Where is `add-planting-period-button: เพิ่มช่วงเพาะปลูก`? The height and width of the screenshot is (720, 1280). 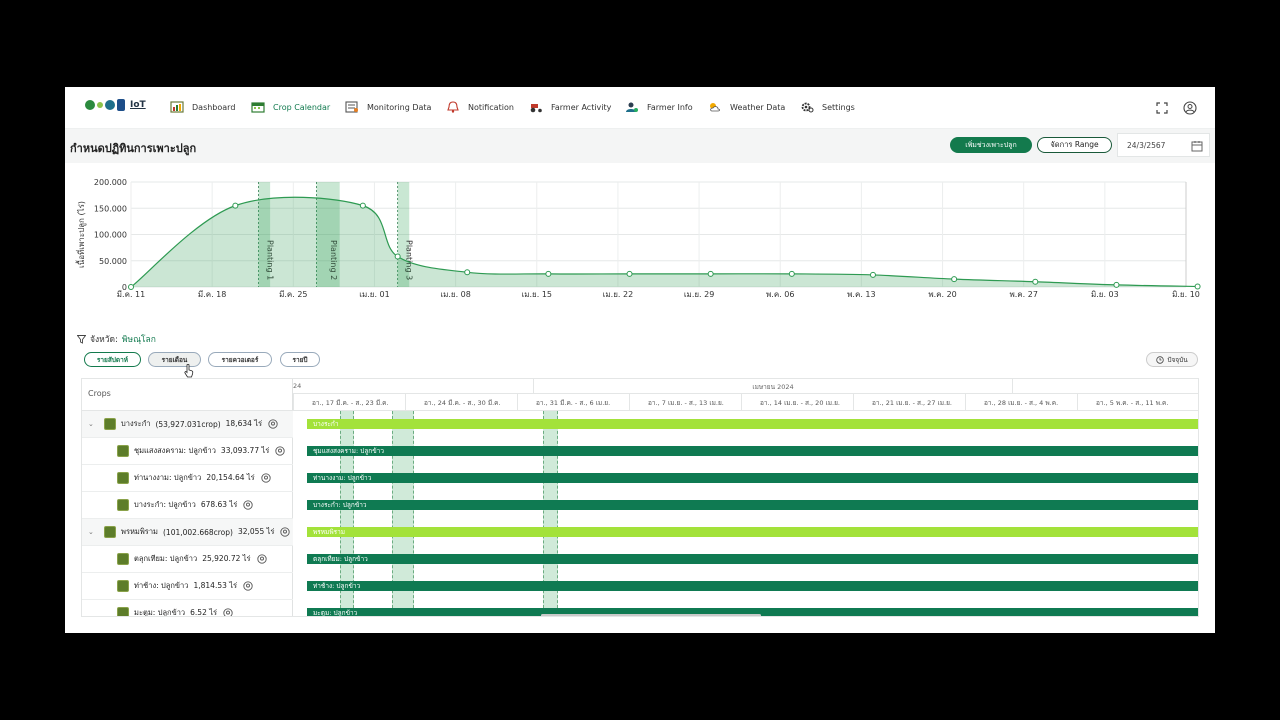 add-planting-period-button: เพิ่มช่วงเพาะปลูก is located at coordinates (991, 145).